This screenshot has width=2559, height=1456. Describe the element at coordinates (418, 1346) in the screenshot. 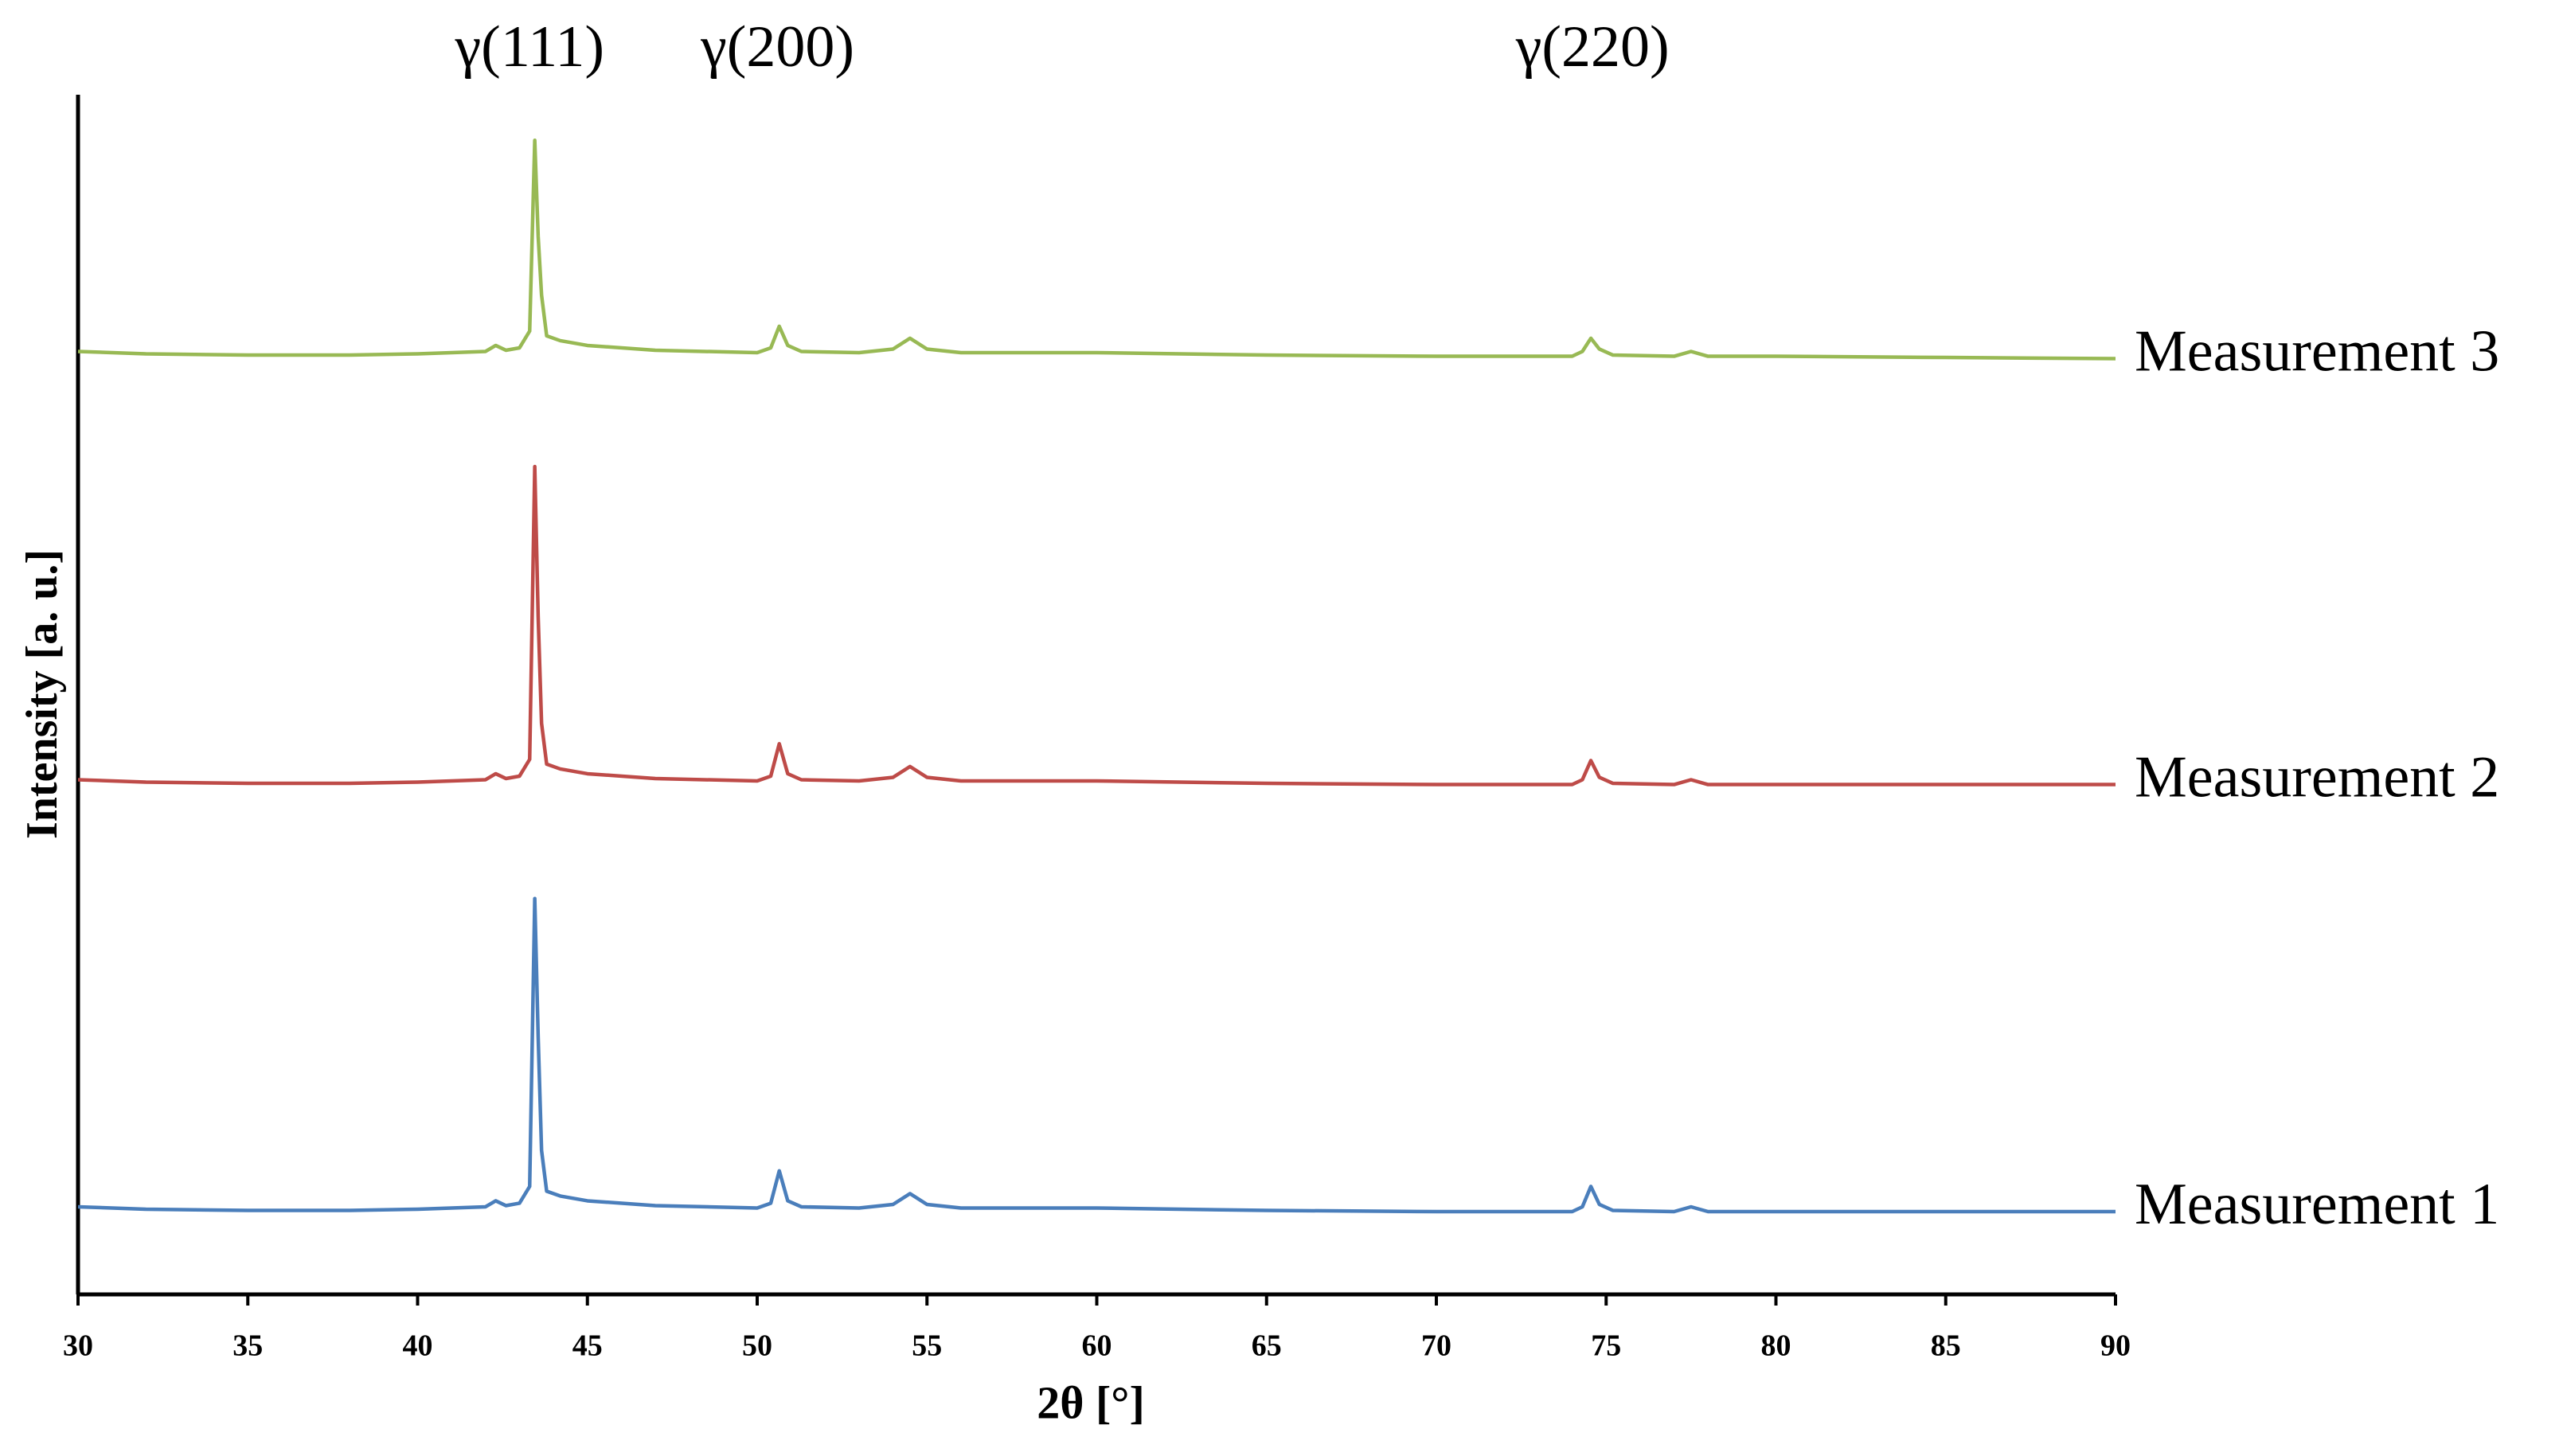

I see `x-tick-label: 40` at that location.